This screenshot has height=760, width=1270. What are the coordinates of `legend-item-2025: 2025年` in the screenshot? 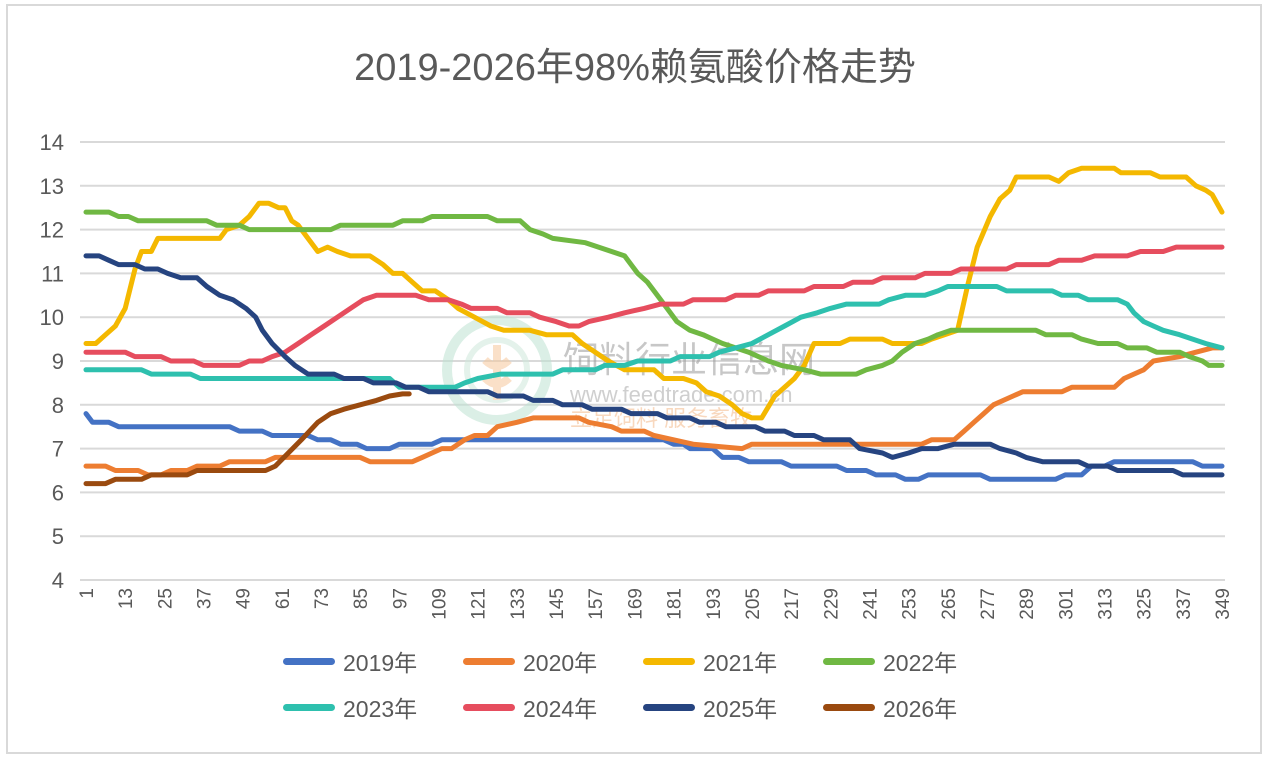 It's located at (710, 707).